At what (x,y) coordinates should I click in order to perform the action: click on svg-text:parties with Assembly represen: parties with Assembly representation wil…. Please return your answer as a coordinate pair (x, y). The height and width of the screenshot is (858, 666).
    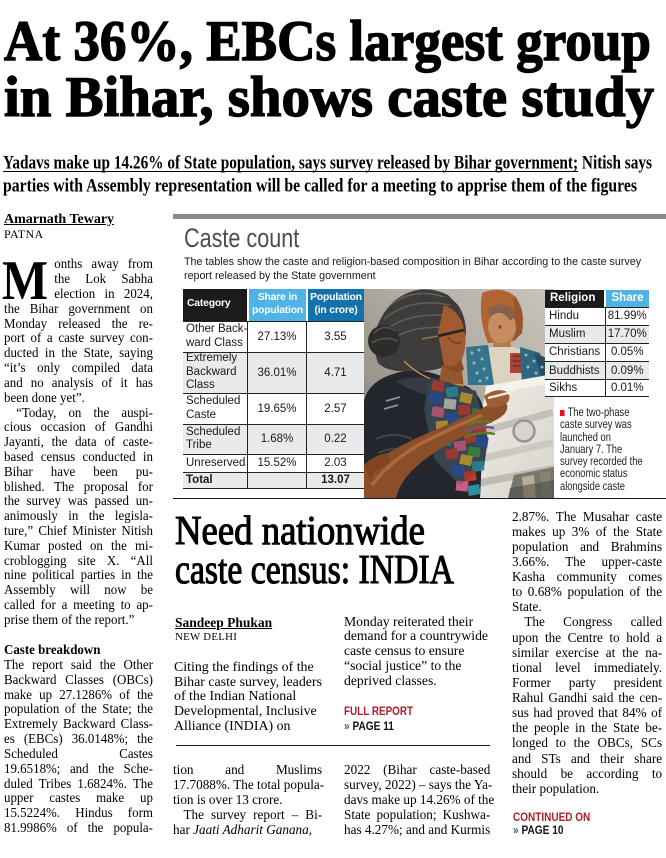
    Looking at the image, I should click on (320, 186).